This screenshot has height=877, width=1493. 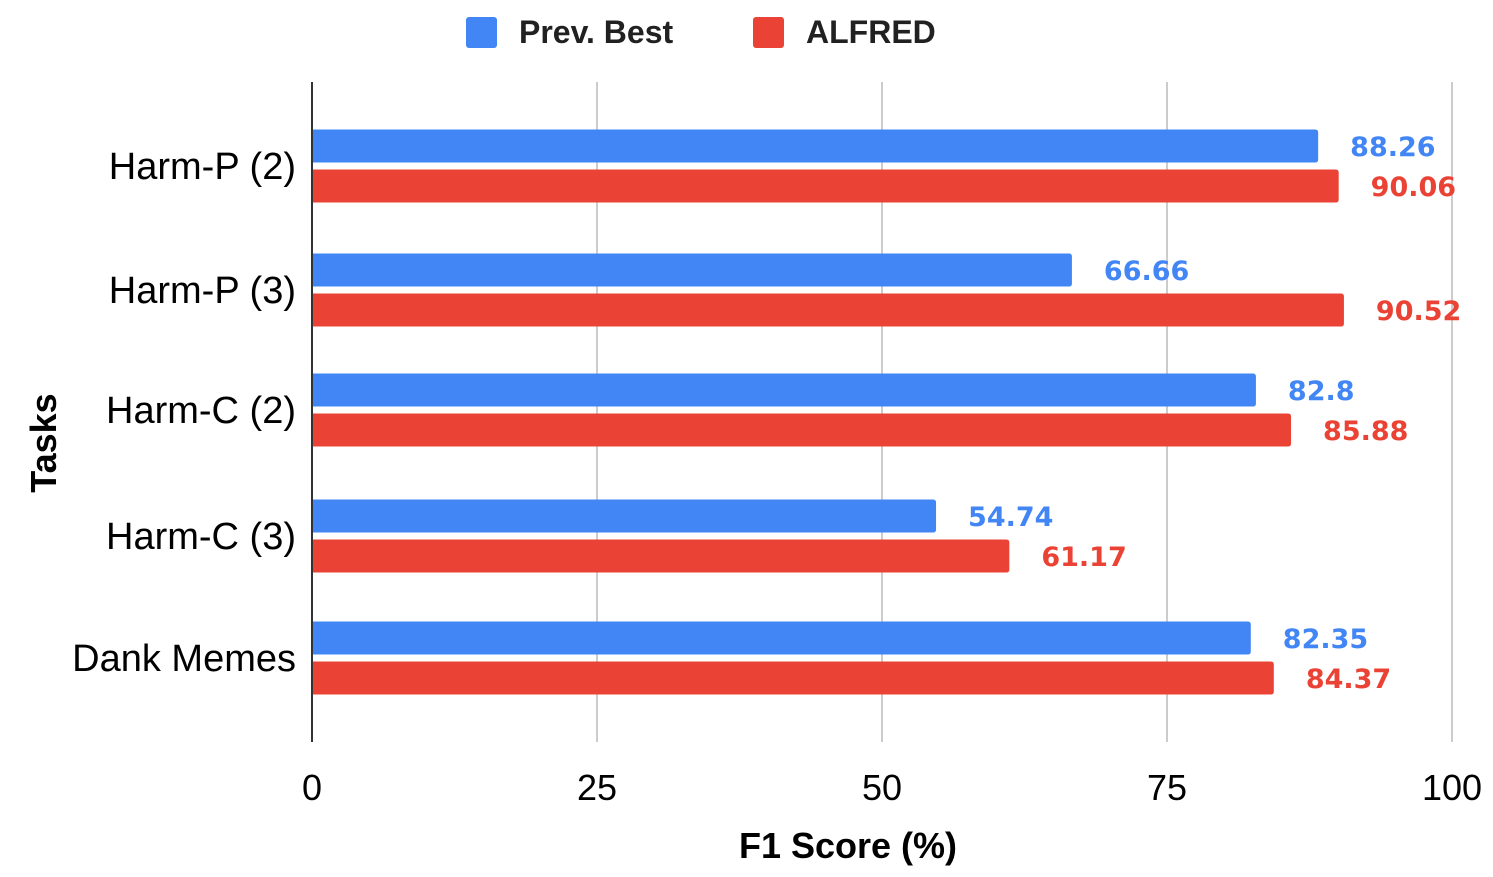 What do you see at coordinates (882, 787) in the screenshot?
I see `x-tick-label-50: 50` at bounding box center [882, 787].